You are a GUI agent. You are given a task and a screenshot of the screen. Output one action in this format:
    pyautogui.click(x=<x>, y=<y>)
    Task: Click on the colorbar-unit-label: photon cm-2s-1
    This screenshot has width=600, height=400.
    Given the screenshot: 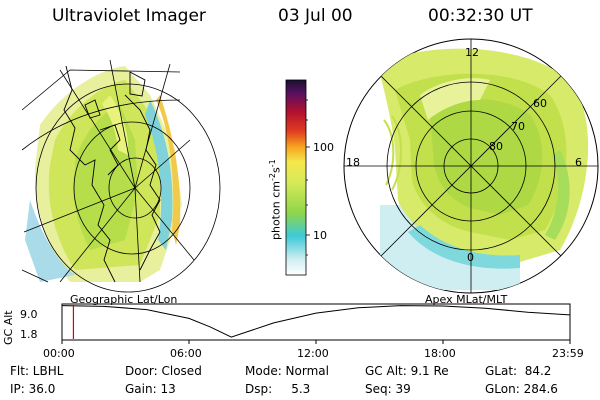 What is the action you would take?
    pyautogui.click(x=275, y=199)
    